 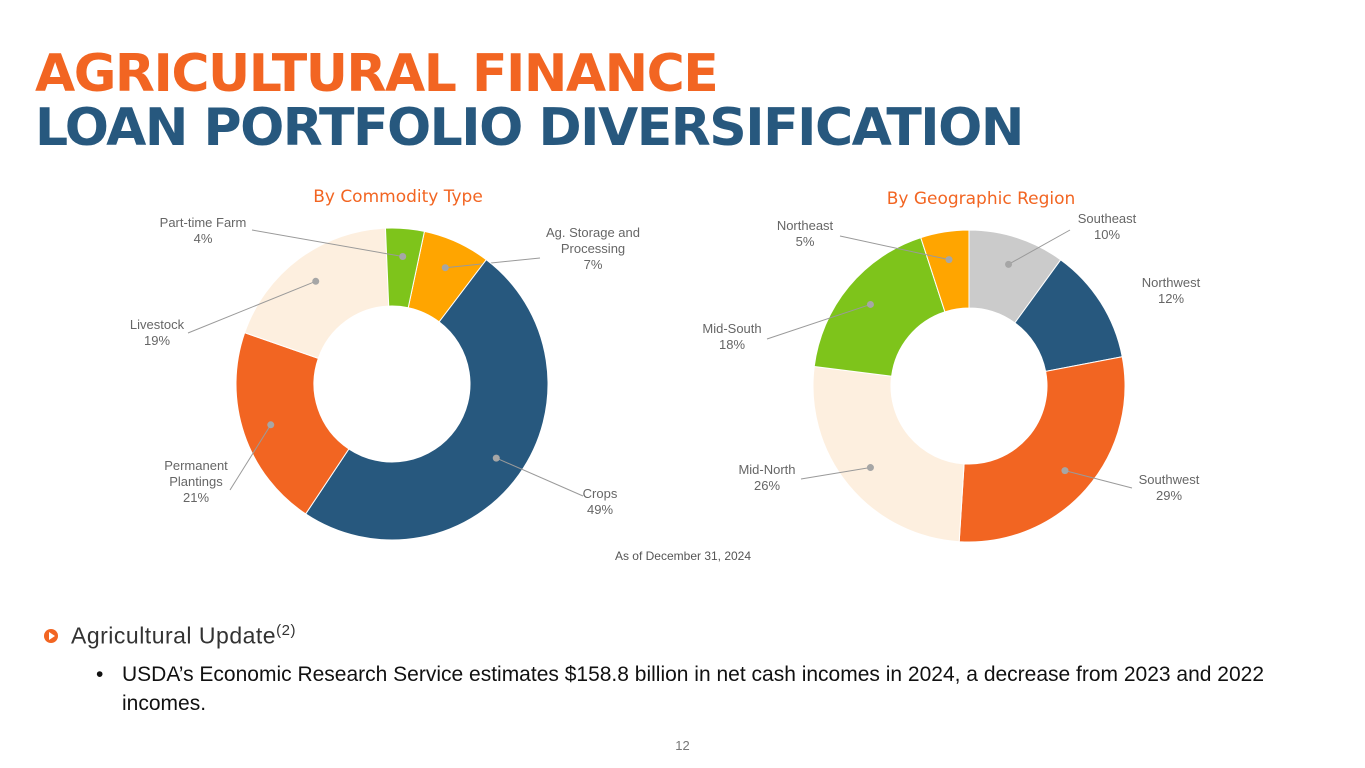 What do you see at coordinates (496, 458) in the screenshot?
I see `leader-dot-crops` at bounding box center [496, 458].